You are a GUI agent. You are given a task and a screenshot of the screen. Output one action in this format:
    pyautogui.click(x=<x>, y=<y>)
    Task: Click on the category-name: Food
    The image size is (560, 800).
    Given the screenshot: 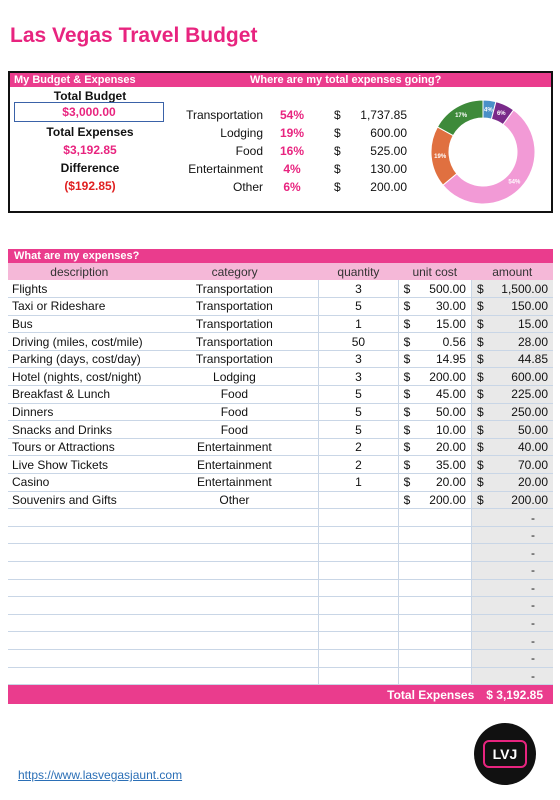 What is the action you would take?
    pyautogui.click(x=249, y=151)
    